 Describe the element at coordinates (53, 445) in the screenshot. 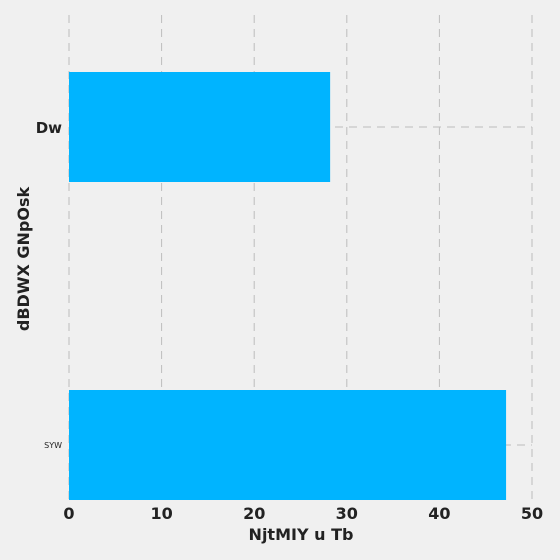

I see `y-tick-label: SYW` at that location.